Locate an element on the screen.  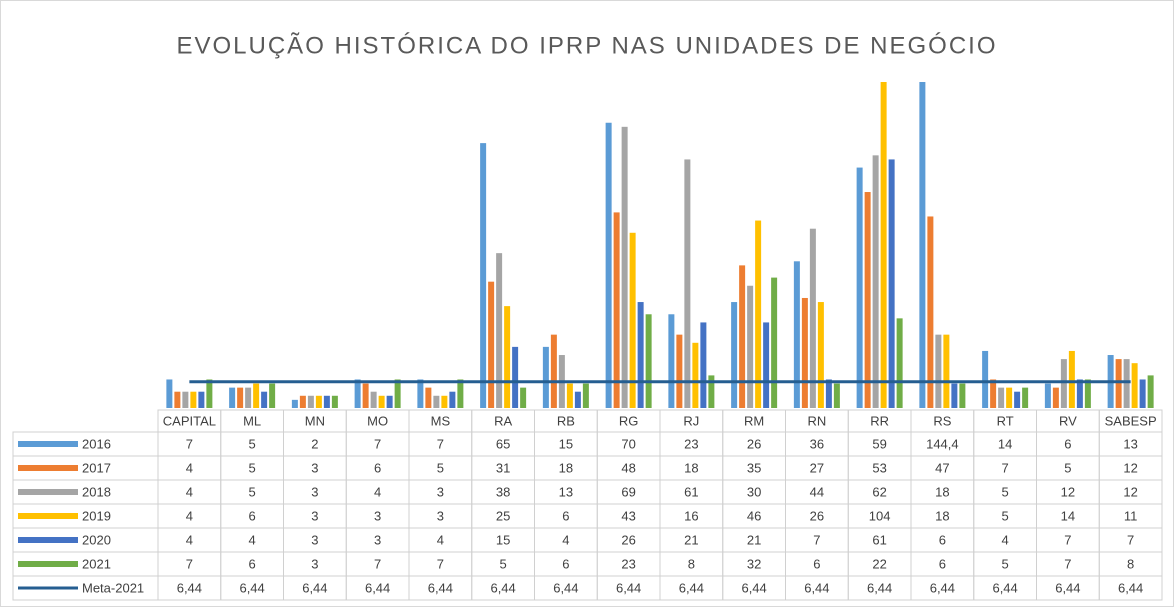
x-tick-label: MN is located at coordinates (315, 420).